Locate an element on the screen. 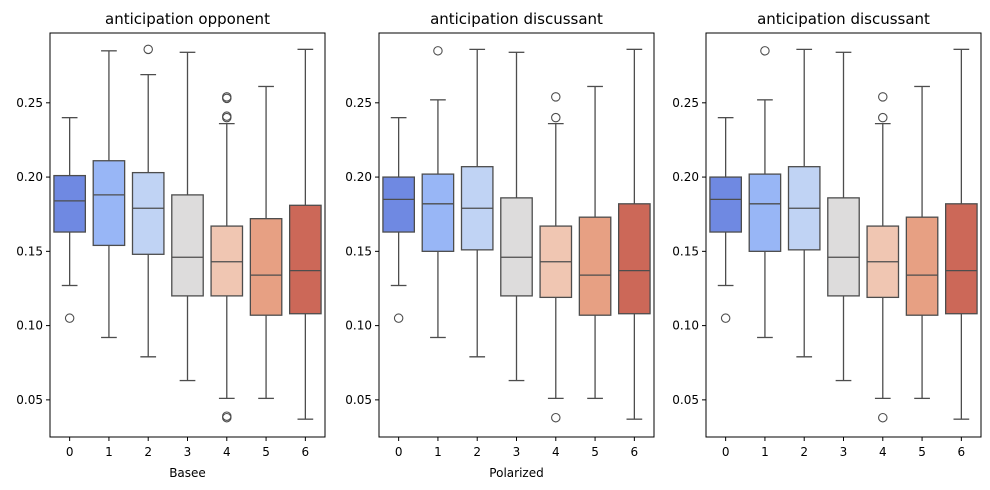  subplot-2-title: anticipation discussant is located at coordinates (516, 19).